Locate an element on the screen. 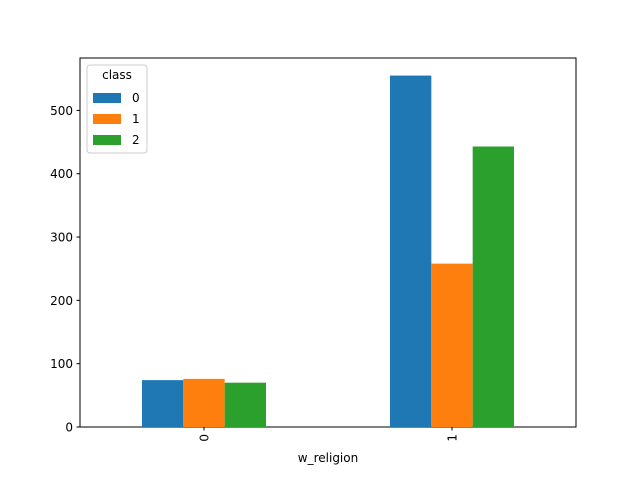  legend-box is located at coordinates (117, 109).